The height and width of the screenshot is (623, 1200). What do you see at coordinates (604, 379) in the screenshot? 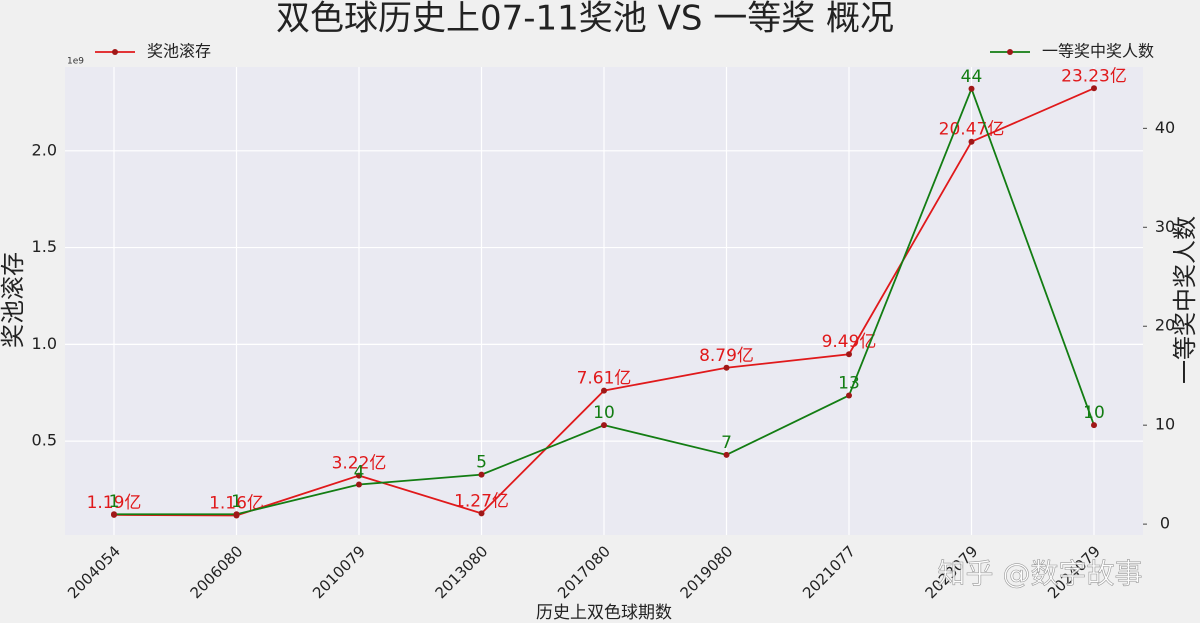
I see `data-label: 7.61亿` at bounding box center [604, 379].